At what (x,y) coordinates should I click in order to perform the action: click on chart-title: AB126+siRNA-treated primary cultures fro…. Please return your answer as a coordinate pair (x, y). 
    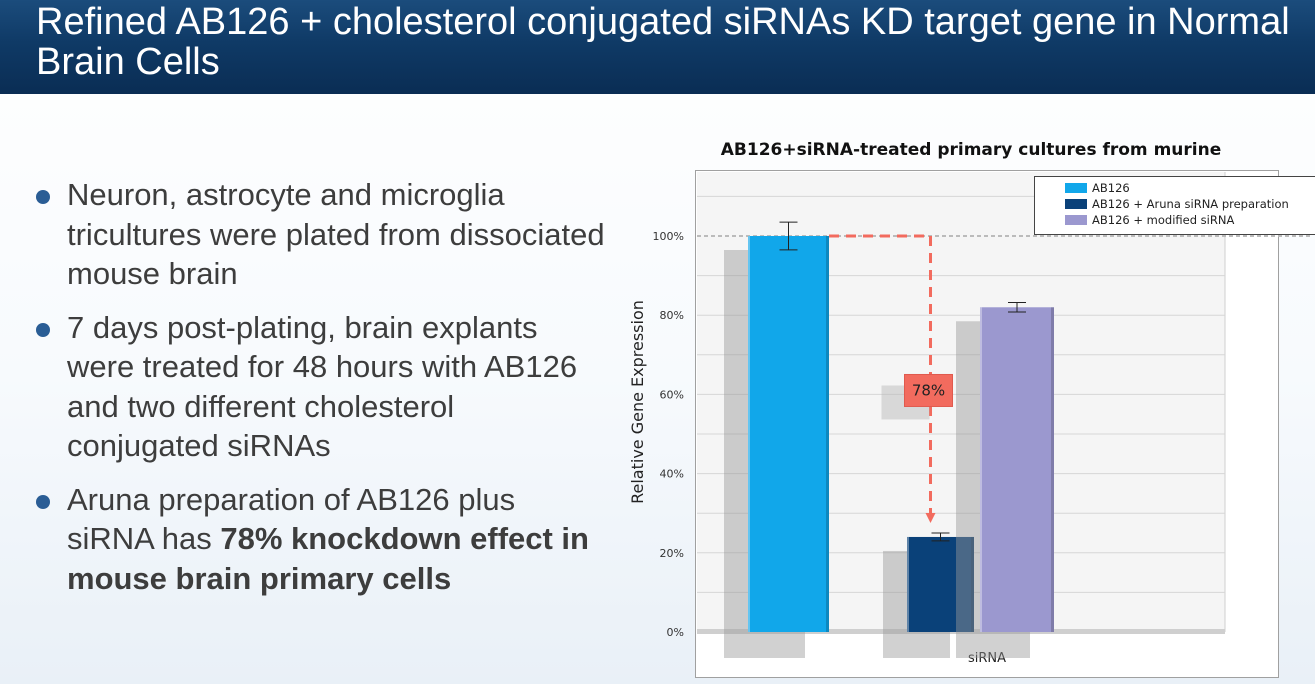
    Looking at the image, I should click on (971, 150).